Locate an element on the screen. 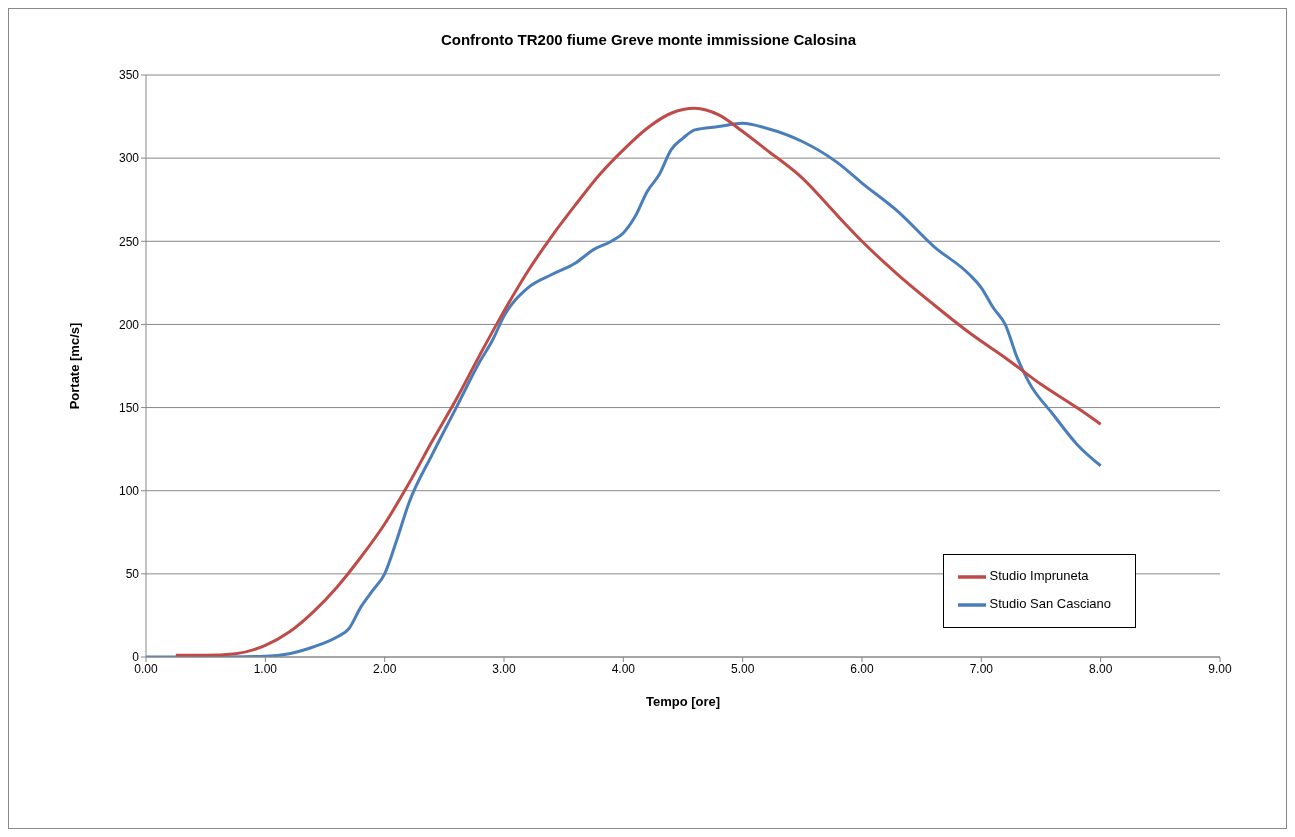 The height and width of the screenshot is (837, 1295). x-tick-label: 3.00 is located at coordinates (504, 668).